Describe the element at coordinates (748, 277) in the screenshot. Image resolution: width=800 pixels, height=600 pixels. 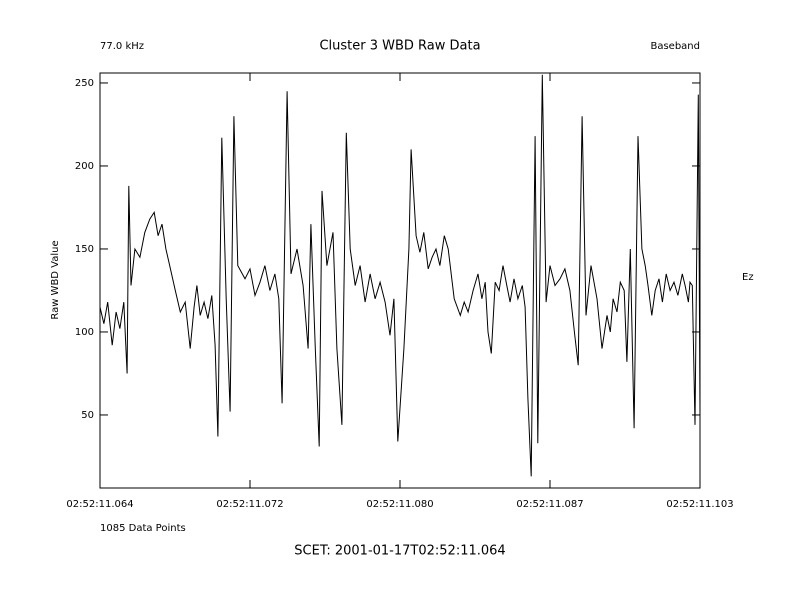
I see `channel-label: Ez` at that location.